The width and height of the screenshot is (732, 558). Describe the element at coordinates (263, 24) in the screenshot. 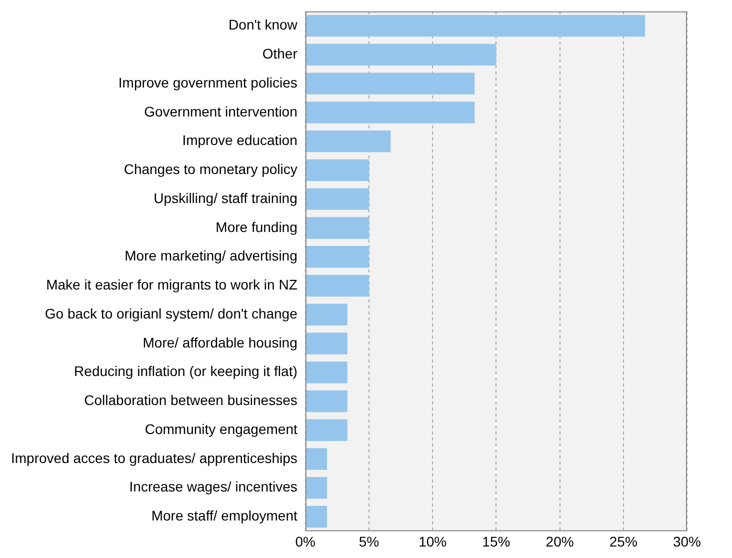

I see `y-tick-label: Don't know` at that location.